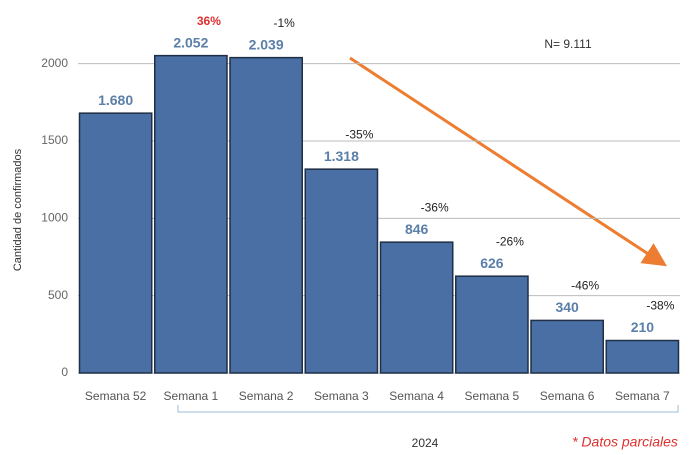 The image size is (696, 455). What do you see at coordinates (417, 229) in the screenshot?
I see `value-label: 846` at bounding box center [417, 229].